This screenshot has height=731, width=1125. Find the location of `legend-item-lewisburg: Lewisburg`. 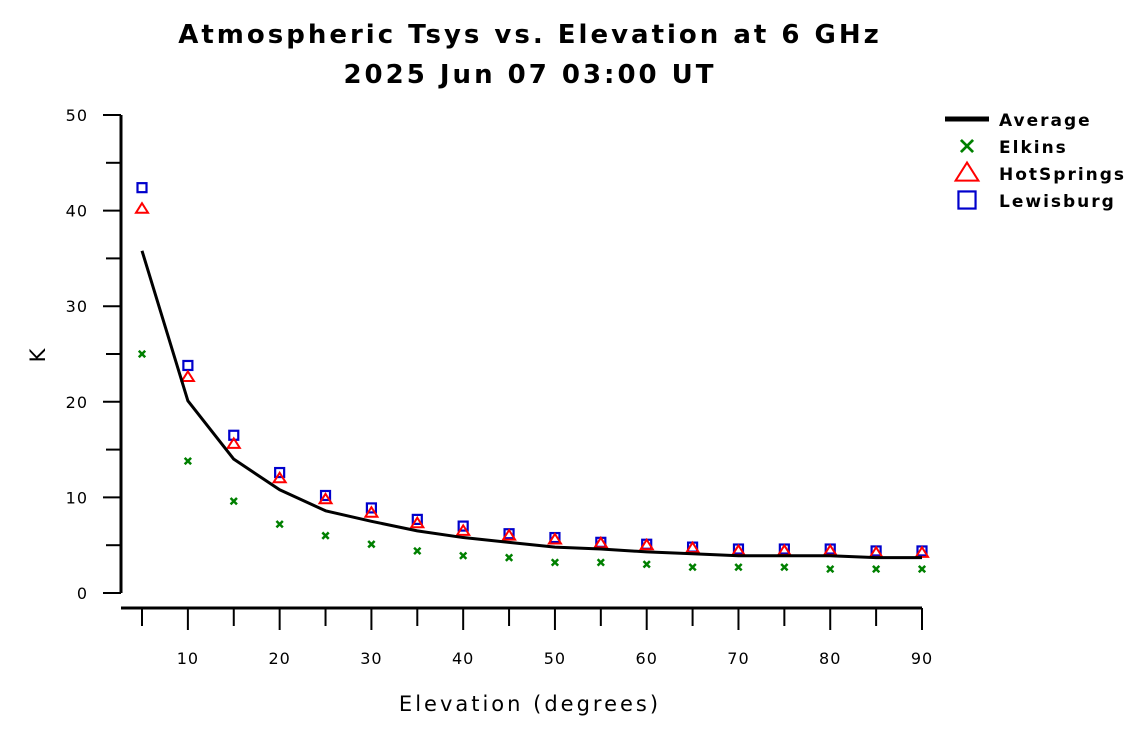

legend-item-lewisburg: Lewisburg is located at coordinates (1036, 201).